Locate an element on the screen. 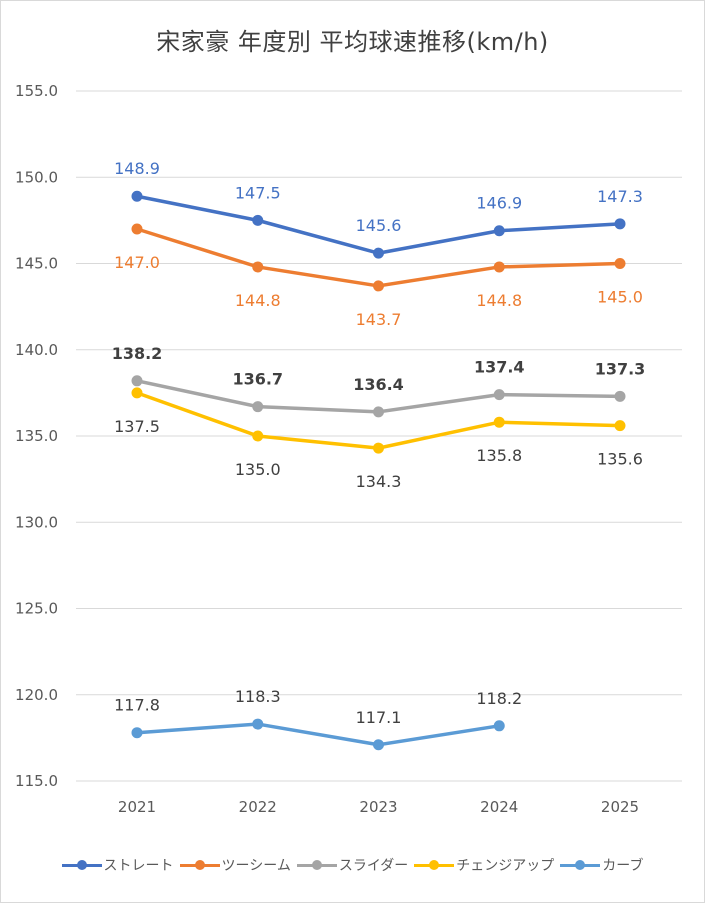 This screenshot has height=903, width=705. legend-item: カーブ is located at coordinates (601, 865).